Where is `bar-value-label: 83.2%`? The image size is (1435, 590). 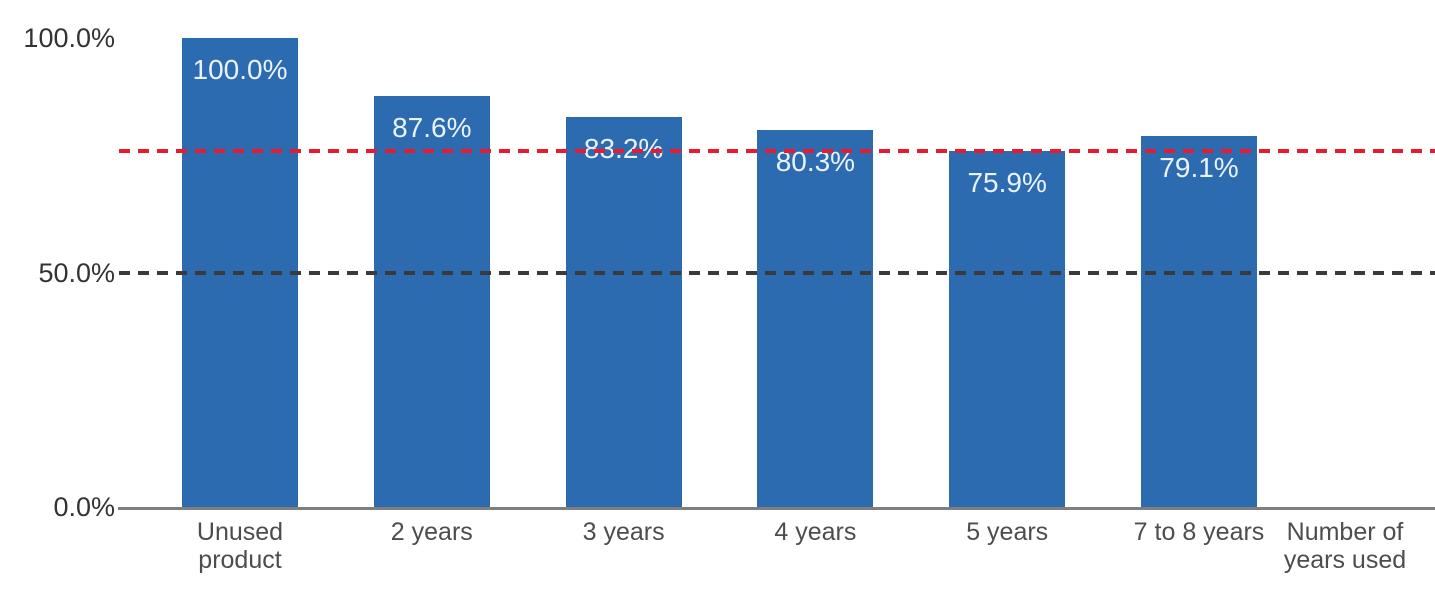 bar-value-label: 83.2% is located at coordinates (624, 149).